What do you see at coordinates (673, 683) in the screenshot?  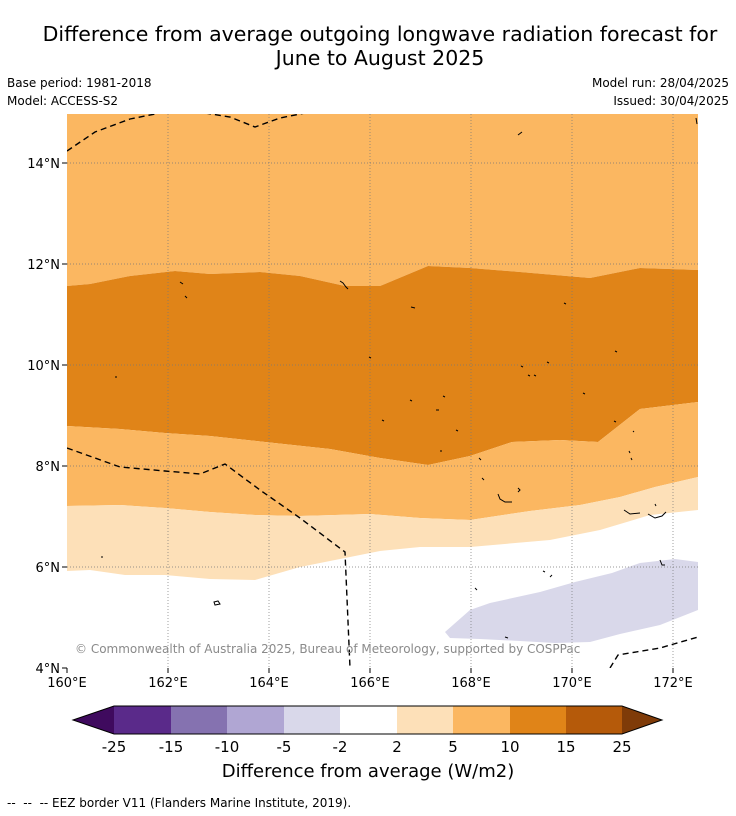 I see `lon-label: 172°E` at bounding box center [673, 683].